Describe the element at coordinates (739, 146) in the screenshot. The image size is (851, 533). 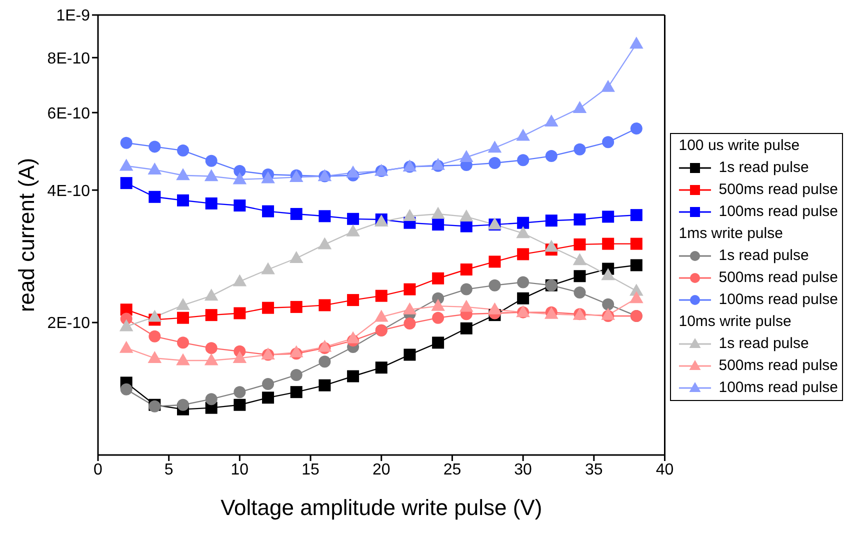
I see `text: 100 us write pulse` at that location.